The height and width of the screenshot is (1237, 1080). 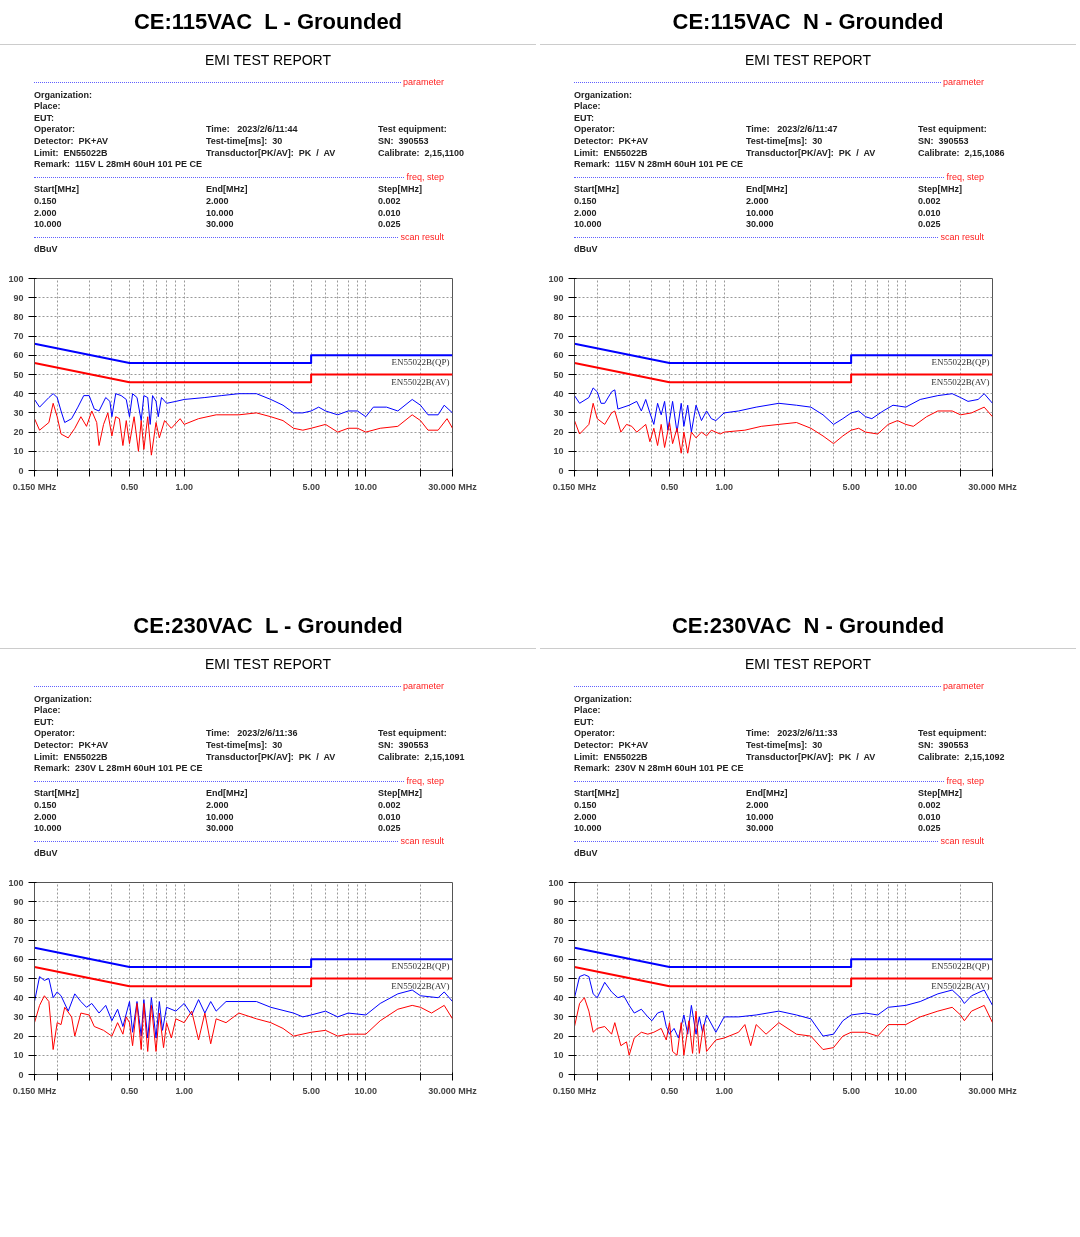 What do you see at coordinates (767, 794) in the screenshot?
I see `text: End[MHz]` at bounding box center [767, 794].